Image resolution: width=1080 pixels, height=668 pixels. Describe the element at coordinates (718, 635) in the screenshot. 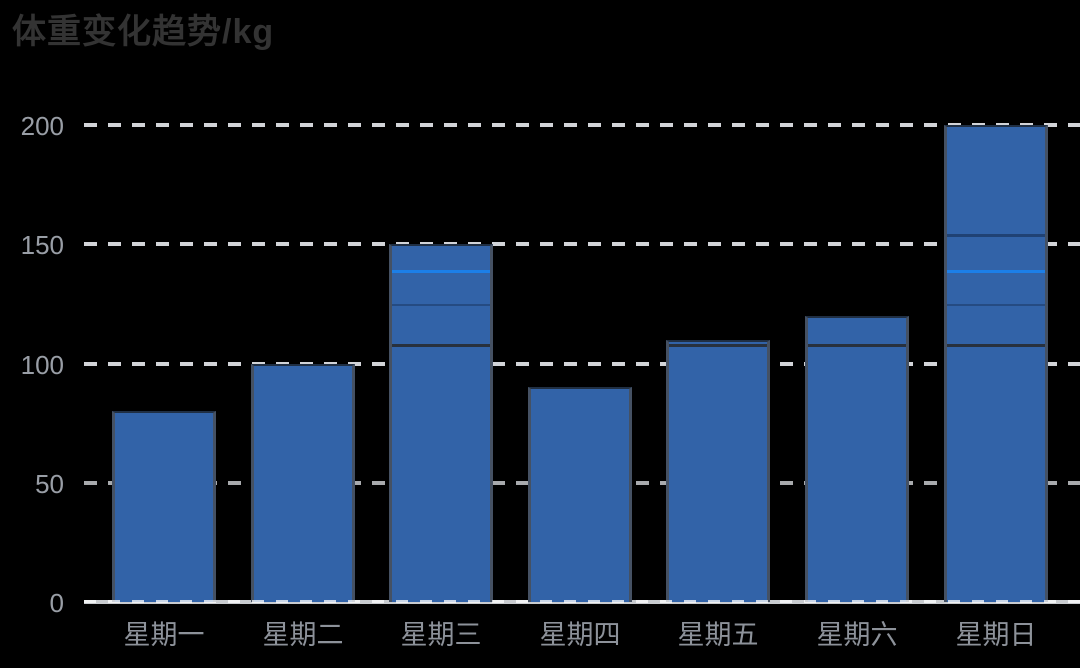

I see `x-axis-tick-label: 星期五` at that location.